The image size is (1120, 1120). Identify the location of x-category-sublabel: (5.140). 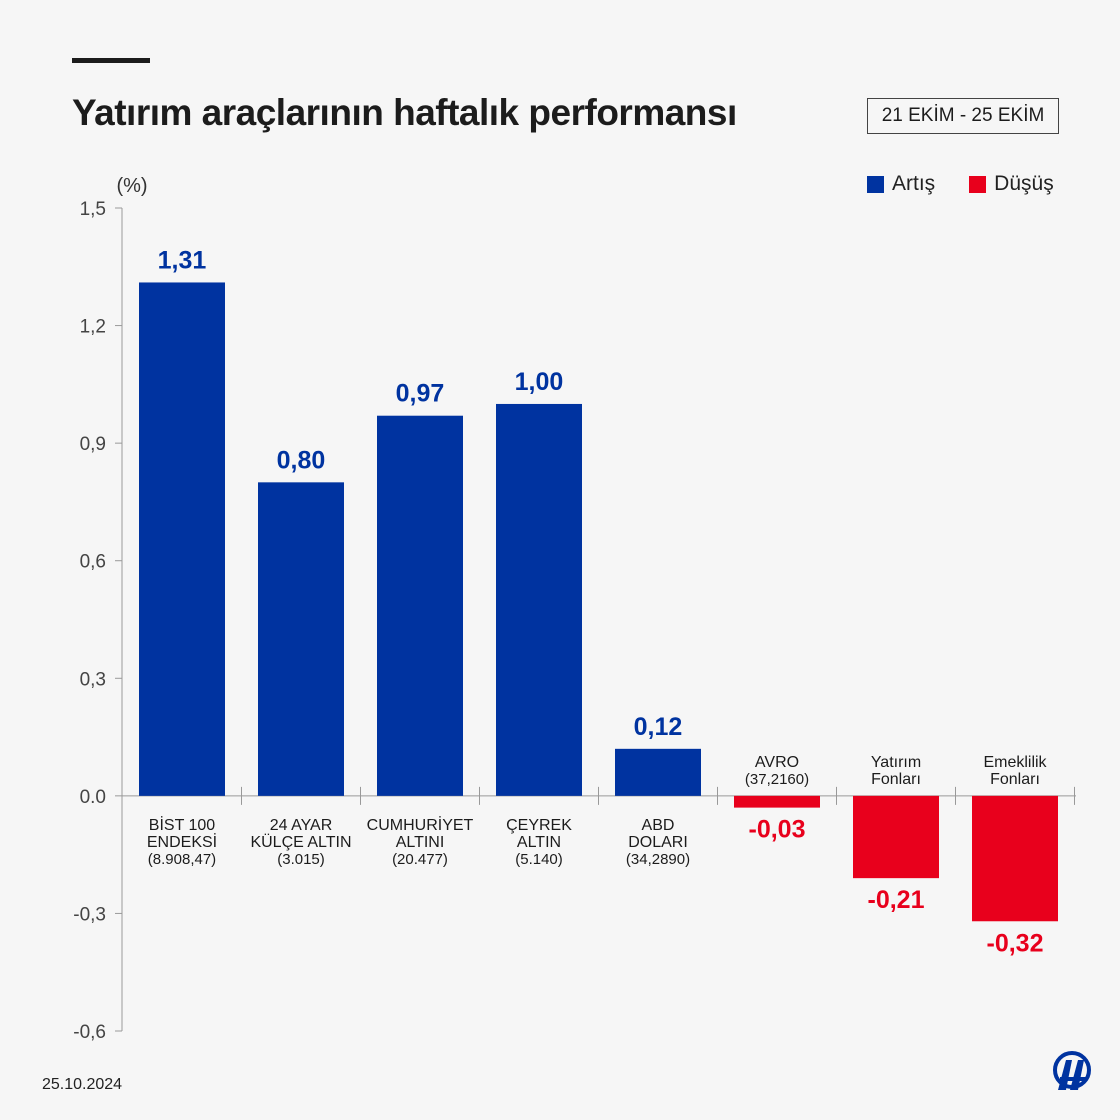
(539, 859).